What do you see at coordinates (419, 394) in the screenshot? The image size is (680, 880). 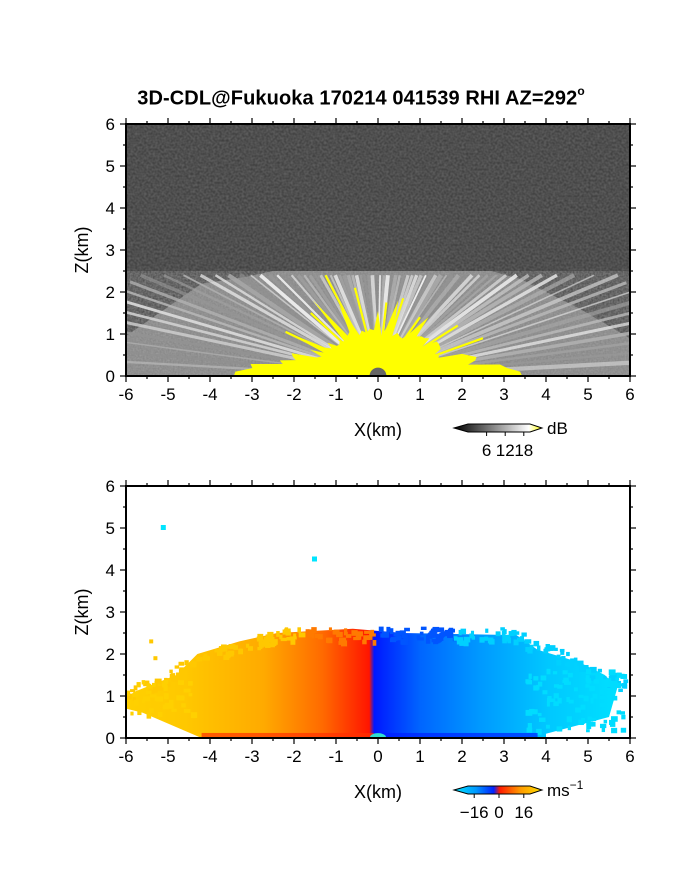 I see `x-tick-label: 1` at bounding box center [419, 394].